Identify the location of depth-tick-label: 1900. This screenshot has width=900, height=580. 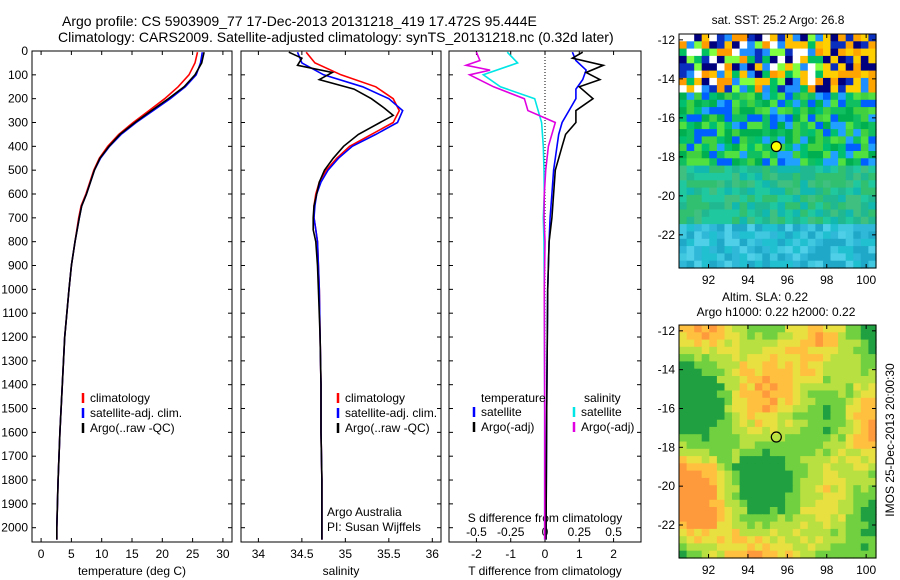
(14, 504).